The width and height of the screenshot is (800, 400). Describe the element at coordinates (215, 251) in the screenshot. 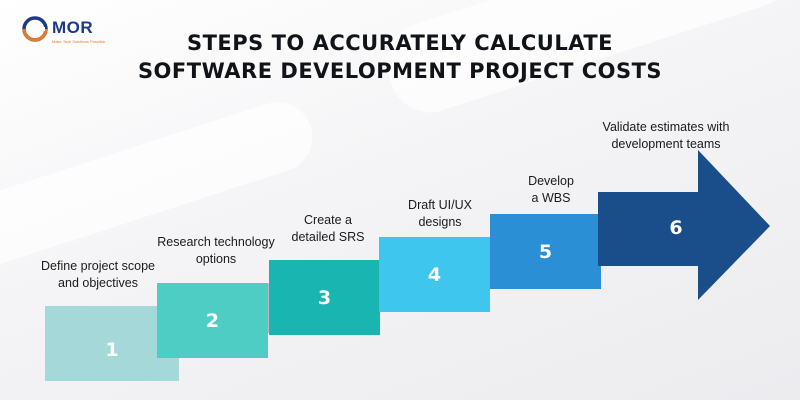

I see `step-2-caption: Research technology options` at that location.